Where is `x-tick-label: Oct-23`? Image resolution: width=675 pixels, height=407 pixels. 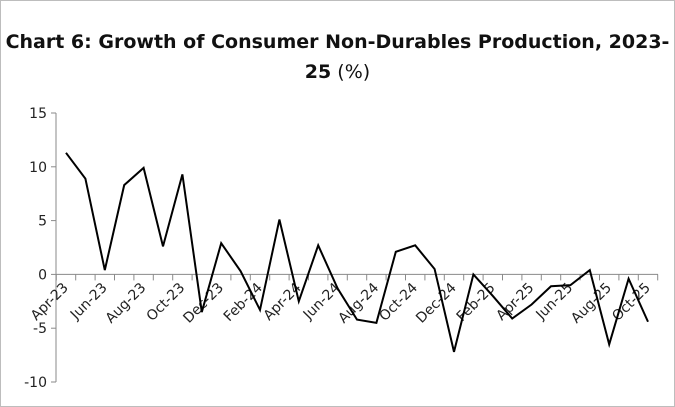 x-tick-label: Oct-23 is located at coordinates (166, 302).